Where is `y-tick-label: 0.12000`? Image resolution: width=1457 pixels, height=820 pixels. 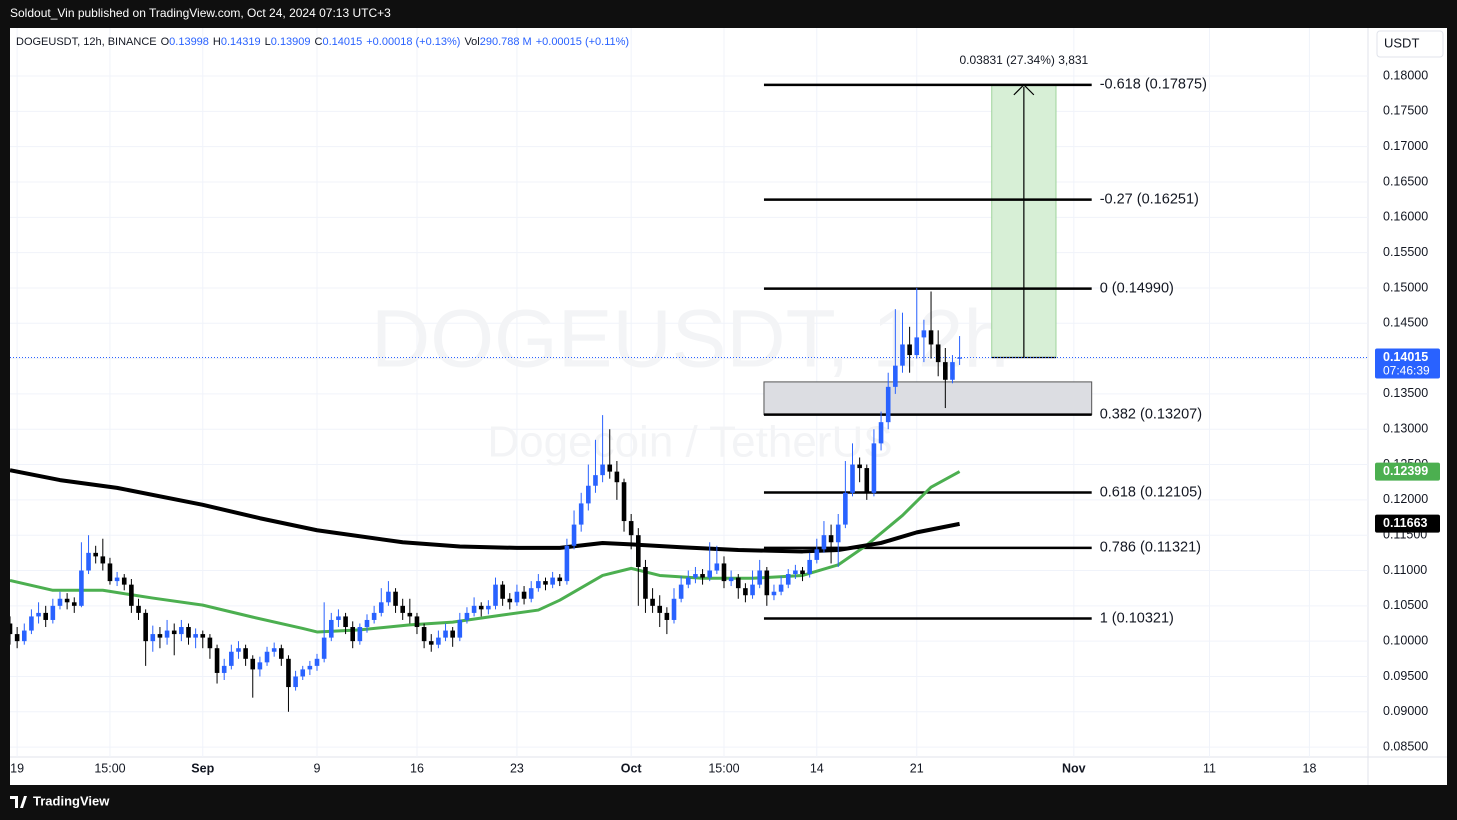
y-tick-label: 0.12000 is located at coordinates (1405, 499).